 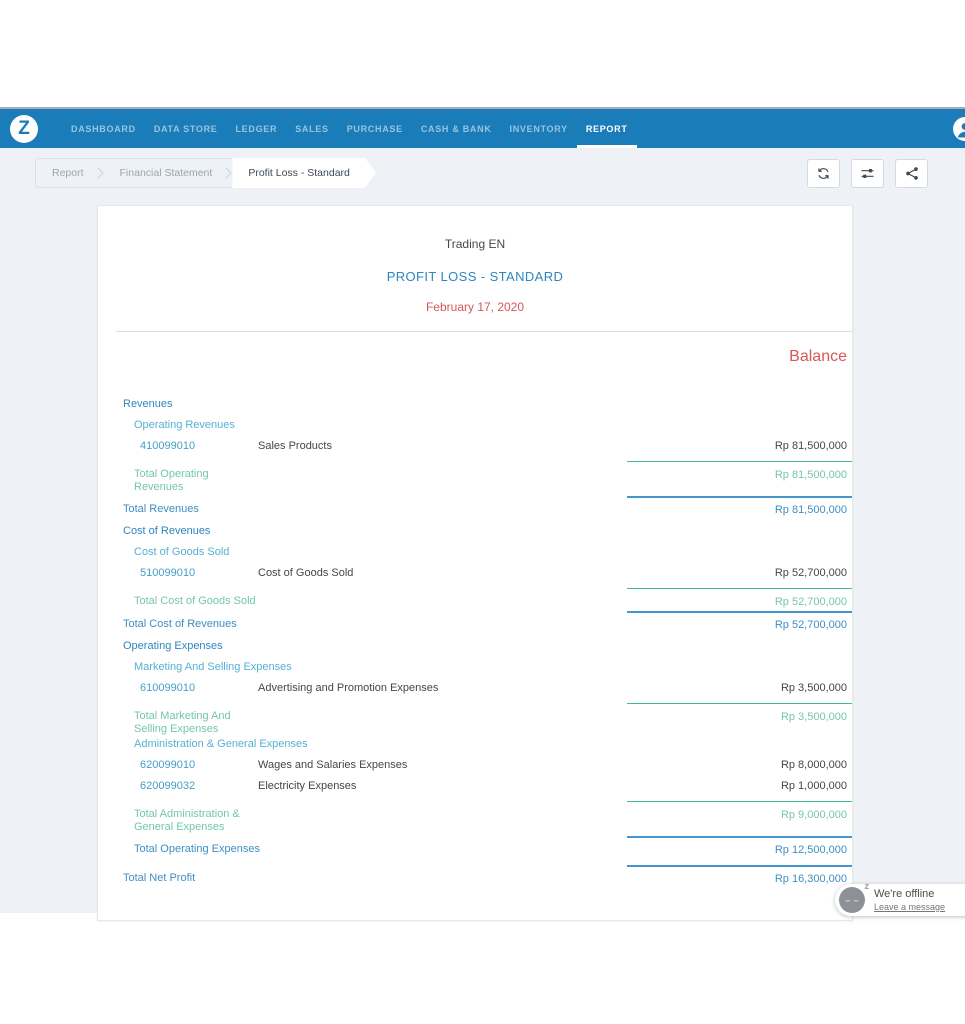 What do you see at coordinates (173, 646) in the screenshot?
I see `section-label: Operating Expenses` at bounding box center [173, 646].